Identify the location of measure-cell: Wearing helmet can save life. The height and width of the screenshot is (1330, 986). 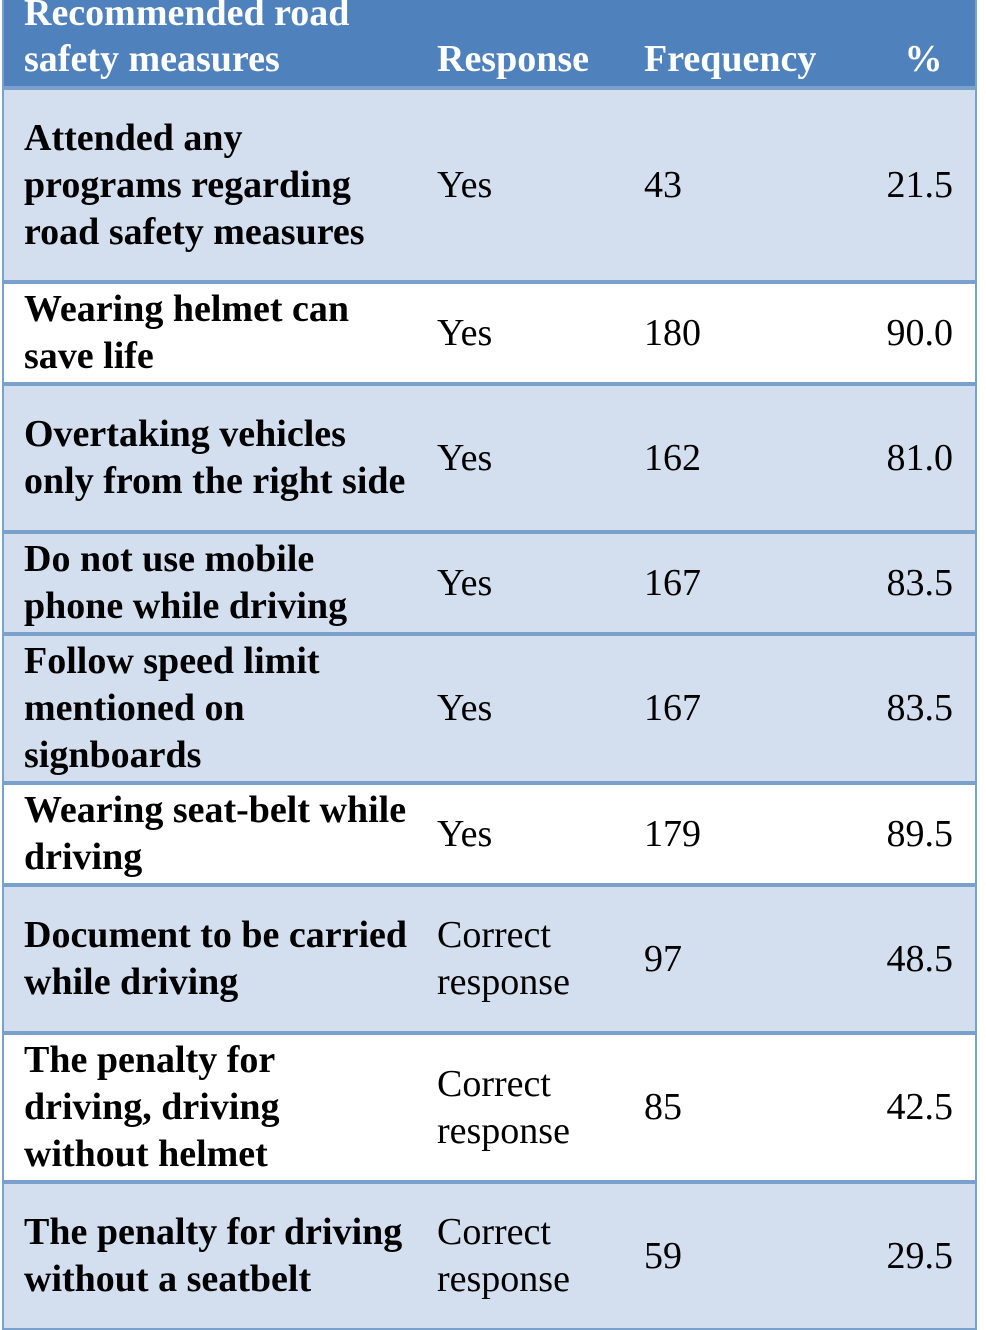
(210, 334).